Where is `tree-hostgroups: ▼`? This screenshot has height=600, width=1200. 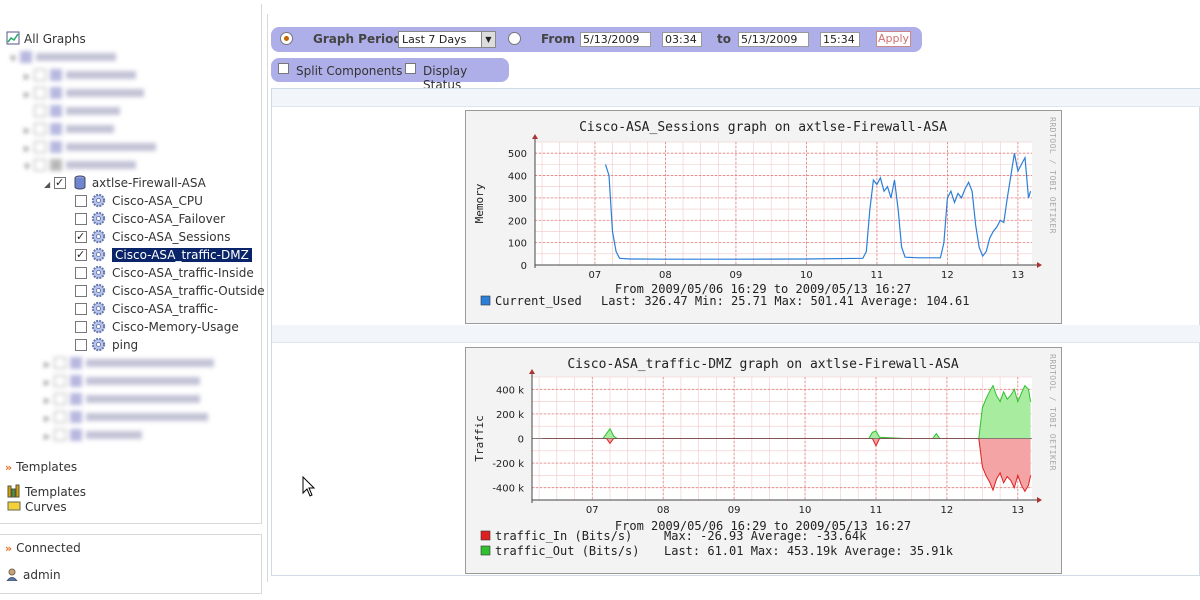
tree-hostgroups: ▼ is located at coordinates (63, 57).